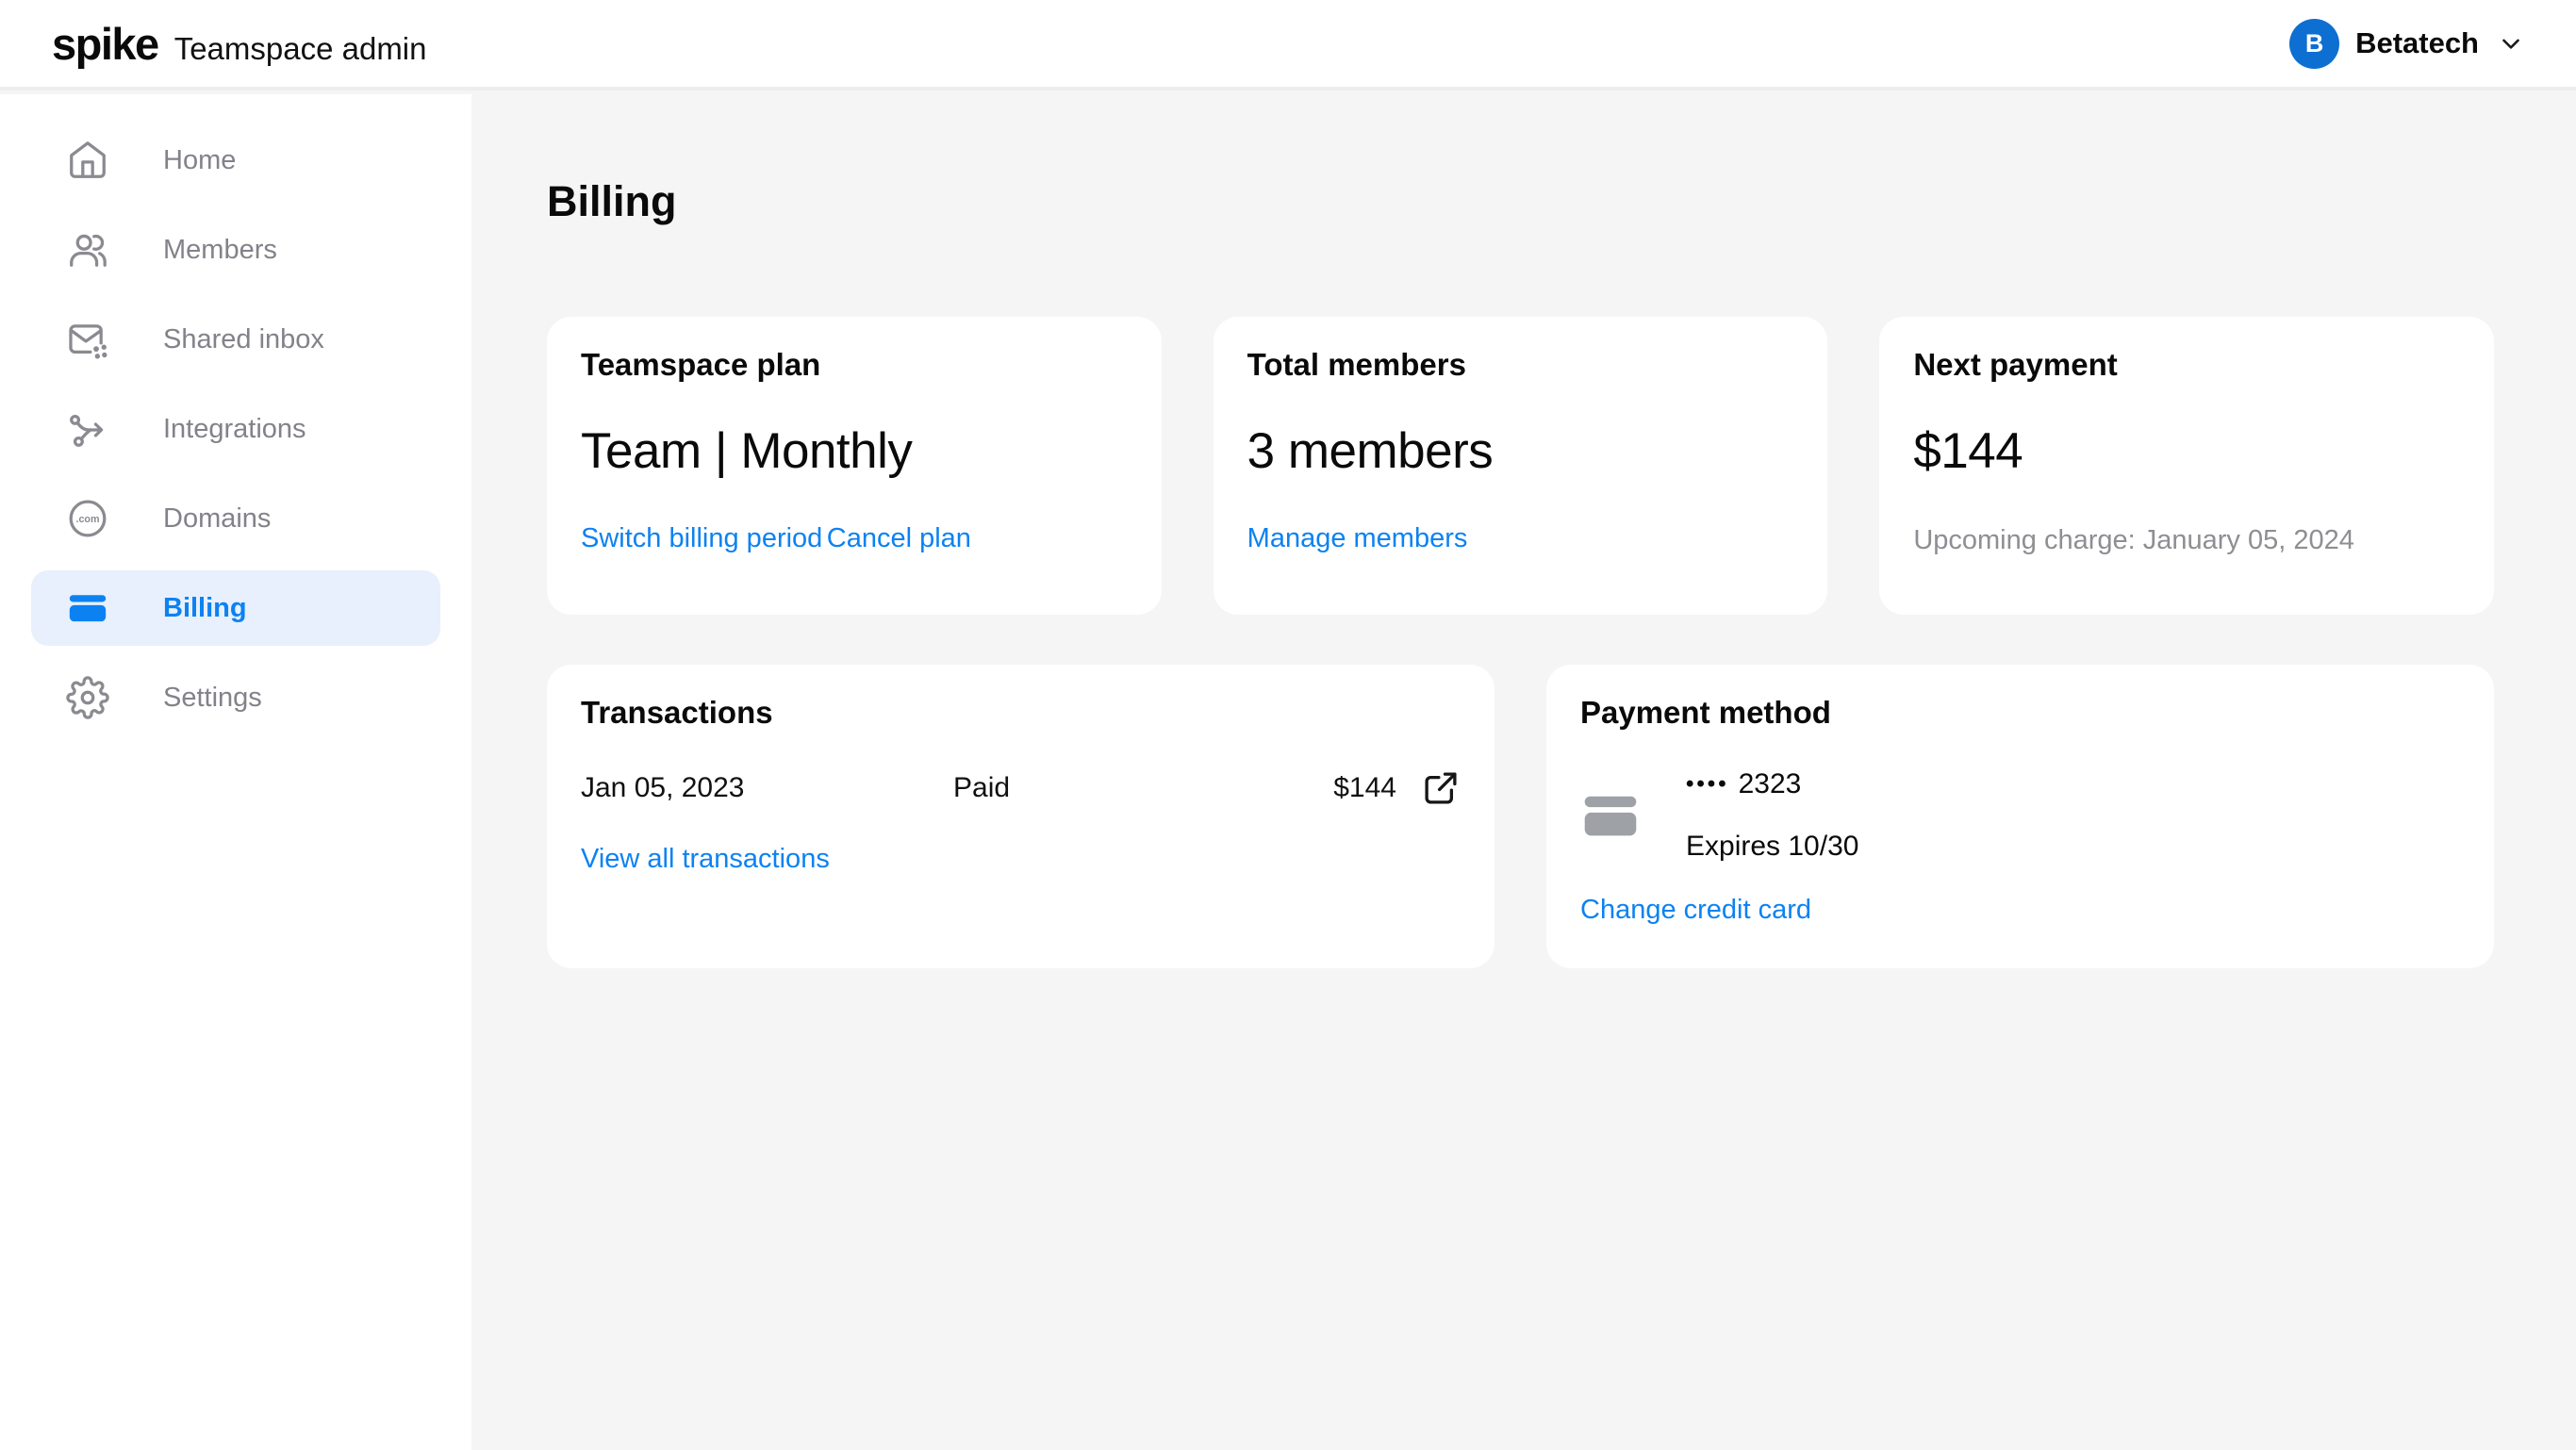 The image size is (2576, 1450). Describe the element at coordinates (982, 787) in the screenshot. I see `transaction-status: Paid` at that location.